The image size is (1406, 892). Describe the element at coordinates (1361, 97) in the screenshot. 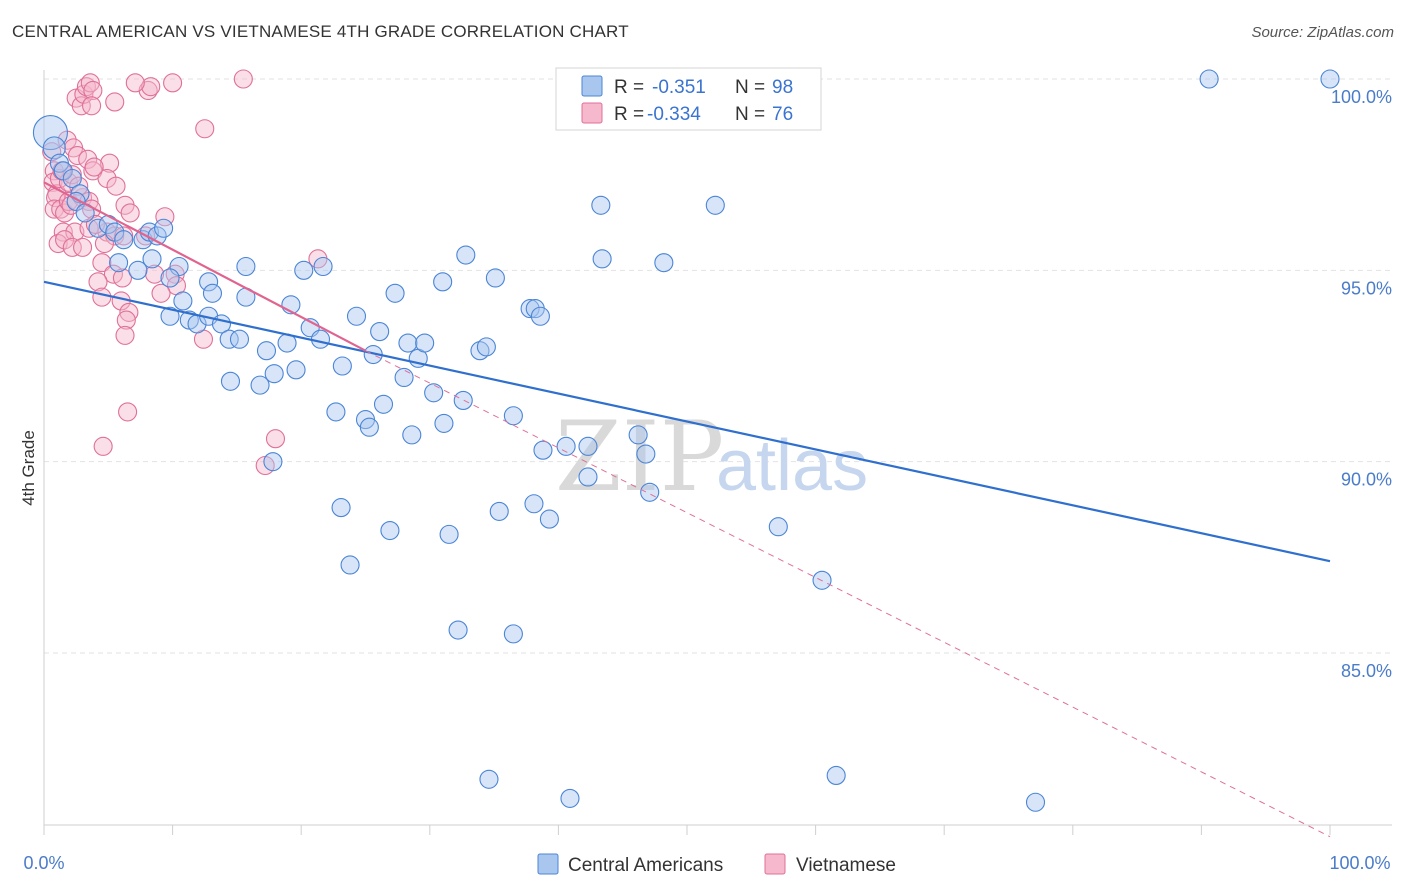

I see `y-tick-label: 100.0%` at that location.